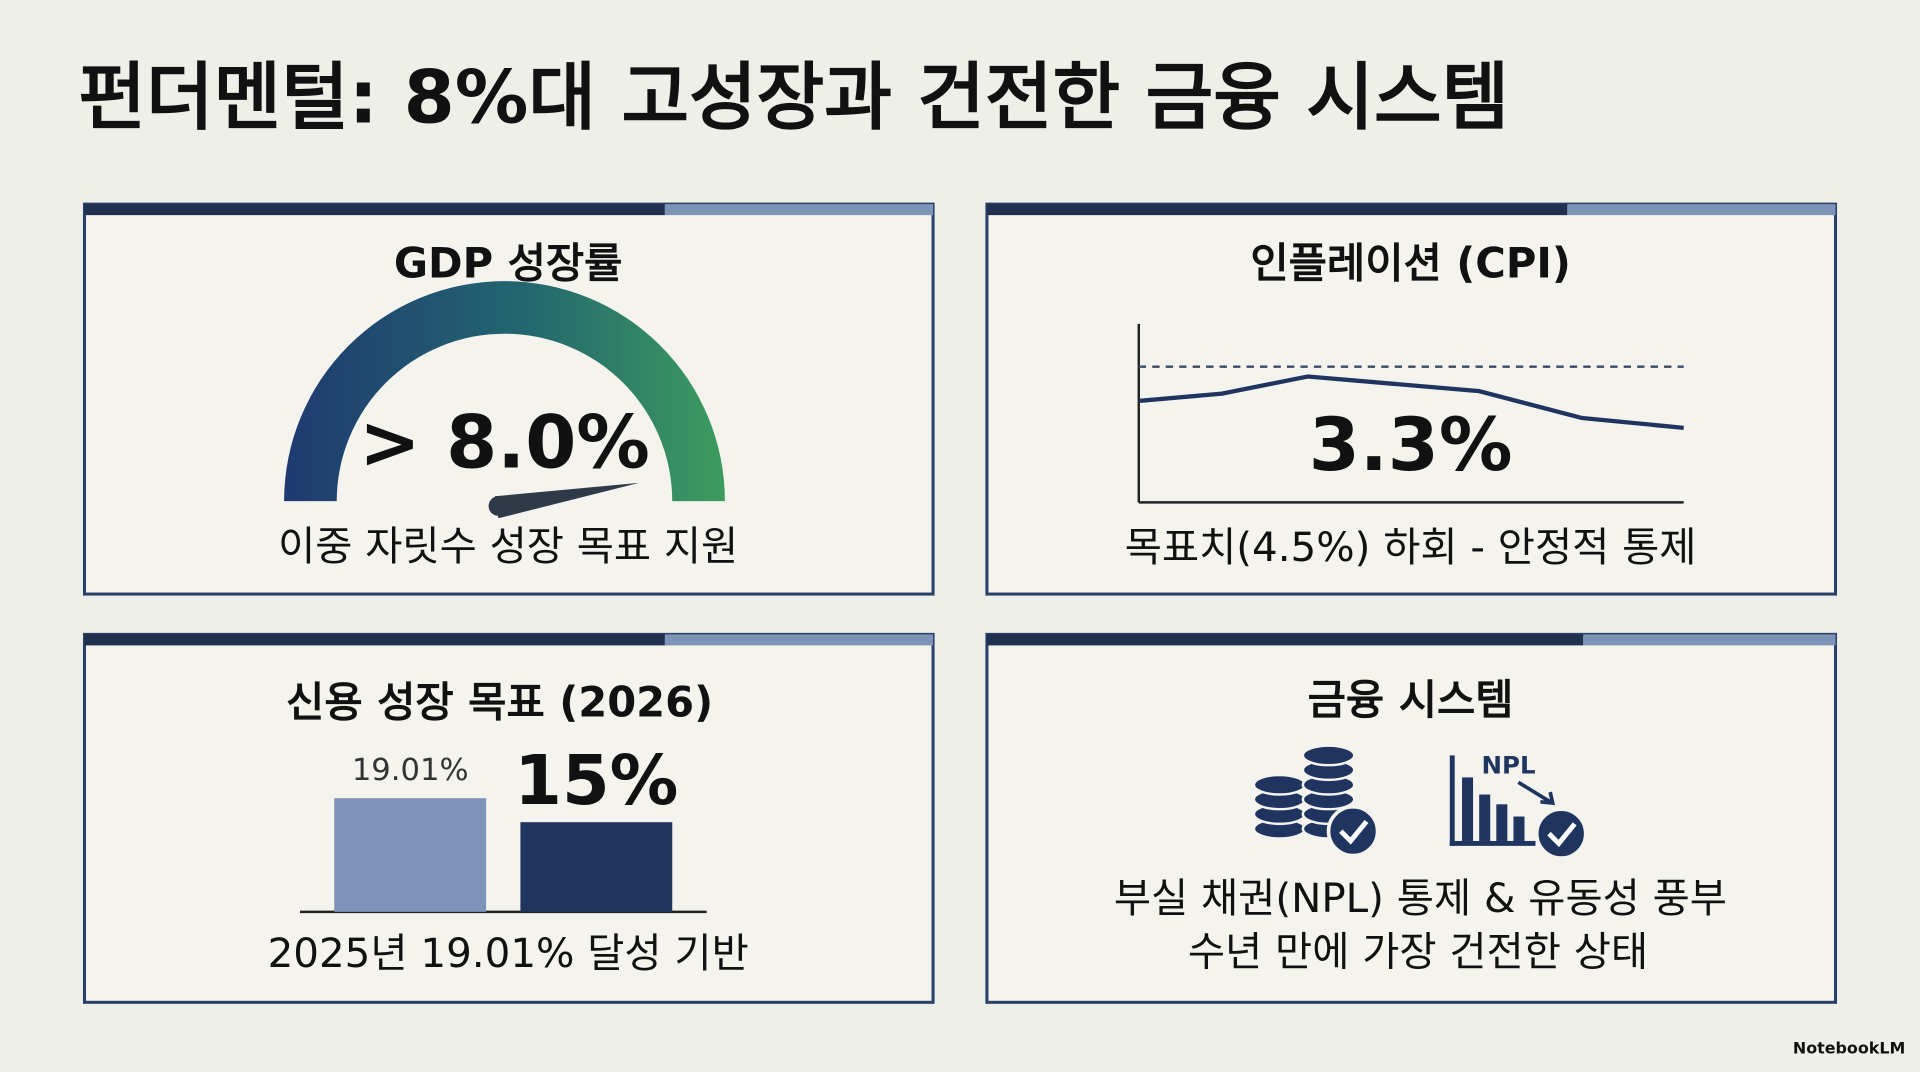  What do you see at coordinates (410, 770) in the screenshot?
I see `bar-value-label: 19.01%` at bounding box center [410, 770].